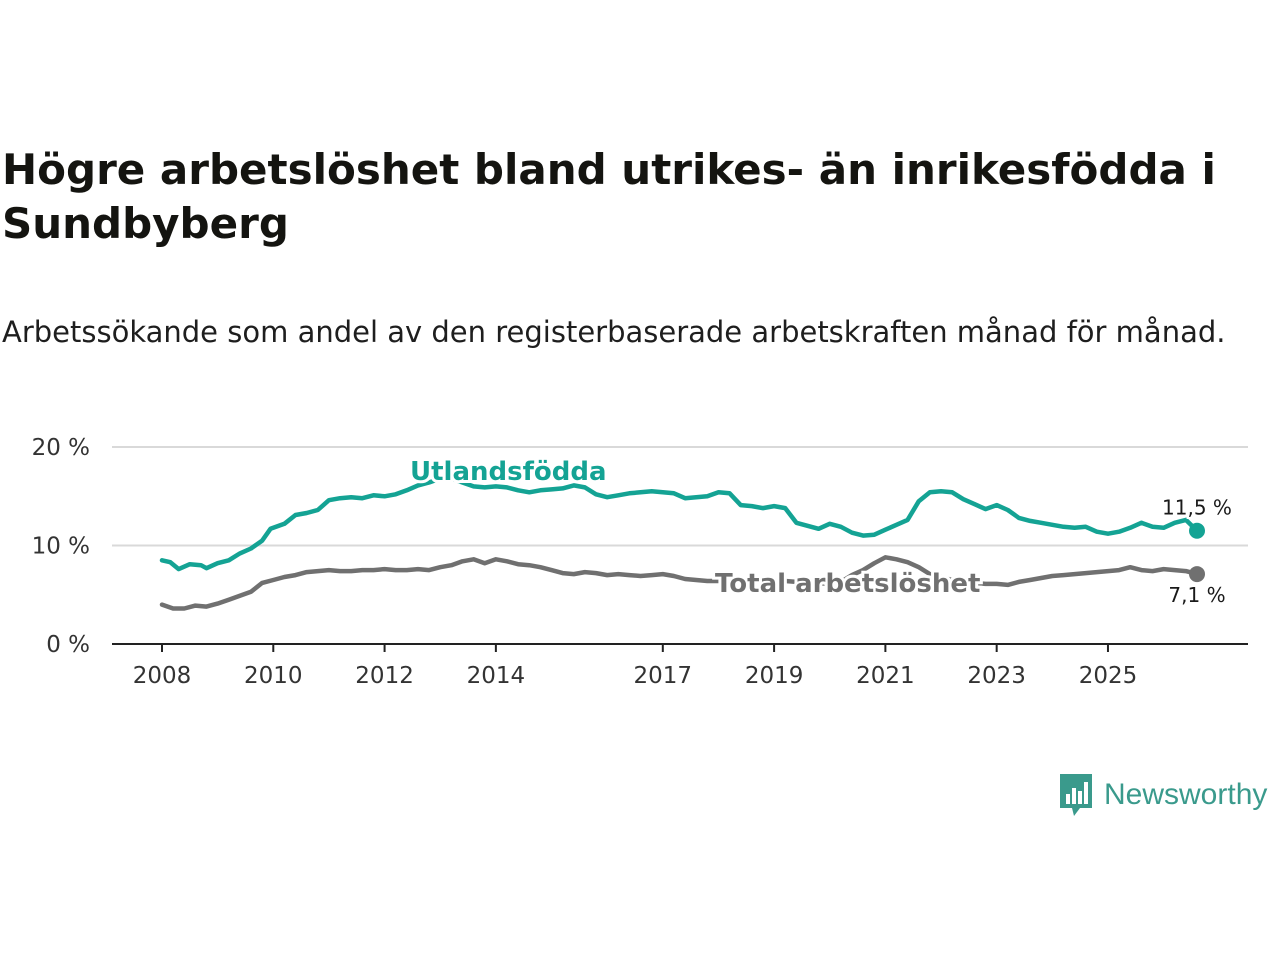 Image resolution: width=1280 pixels, height=960 pixels. What do you see at coordinates (847, 584) in the screenshot?
I see `series-label: Total arbetslöshet` at bounding box center [847, 584].